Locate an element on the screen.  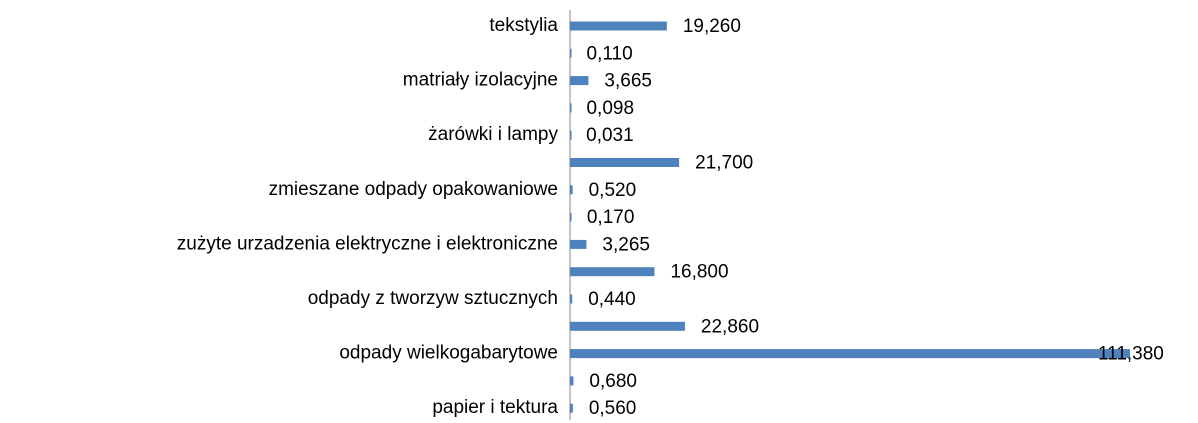
value-label: 0,170 is located at coordinates (611, 217).